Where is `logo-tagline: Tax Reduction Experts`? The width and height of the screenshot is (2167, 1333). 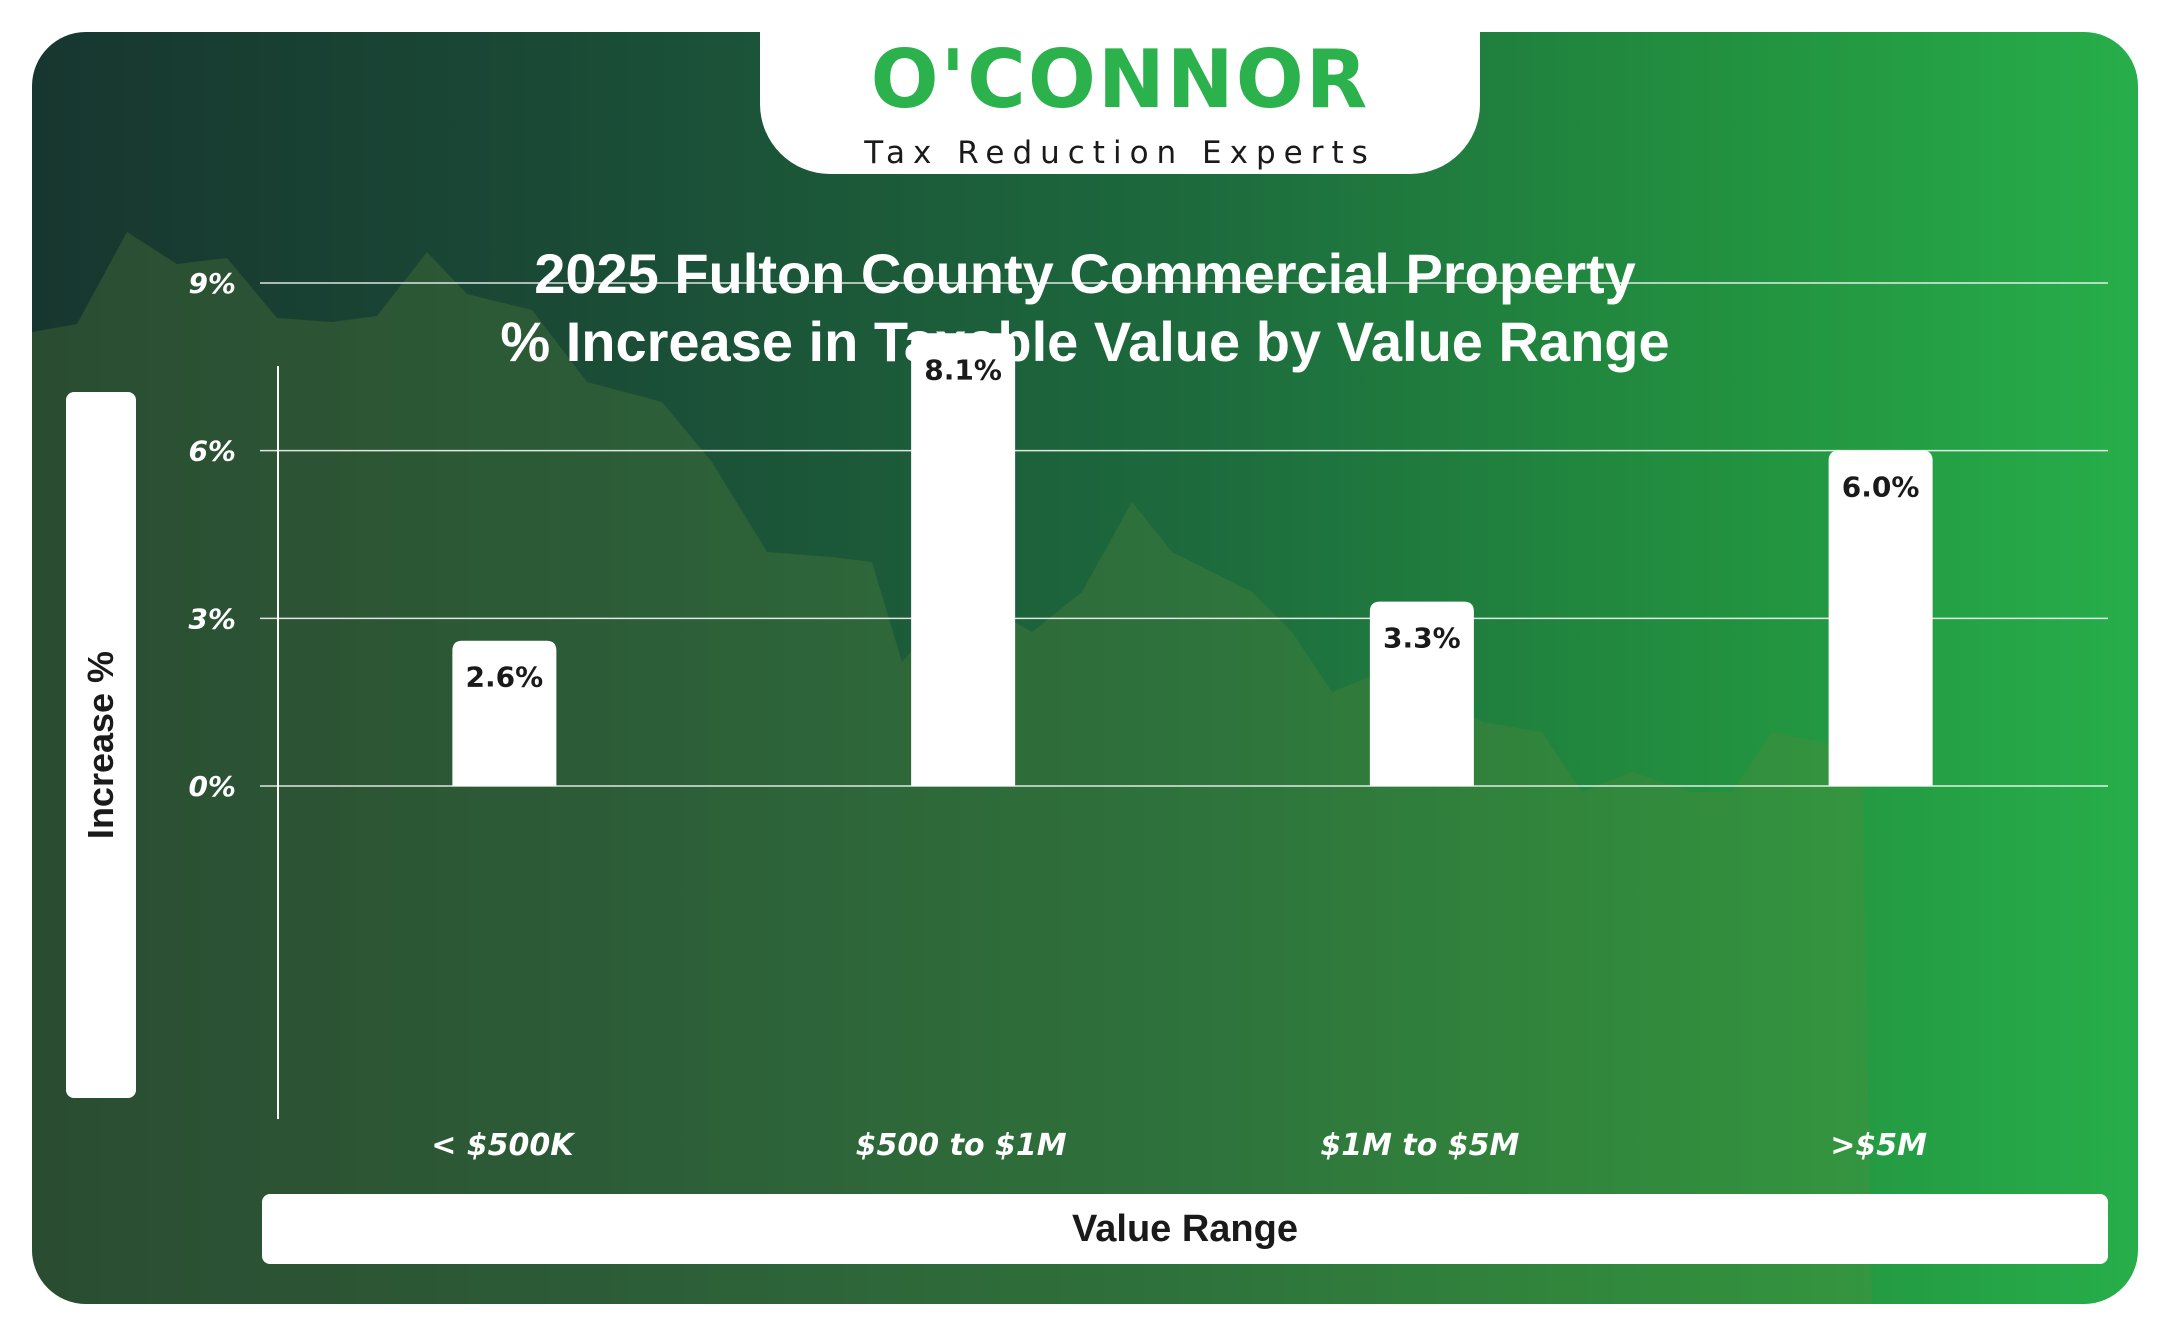 logo-tagline: Tax Reduction Experts is located at coordinates (1120, 153).